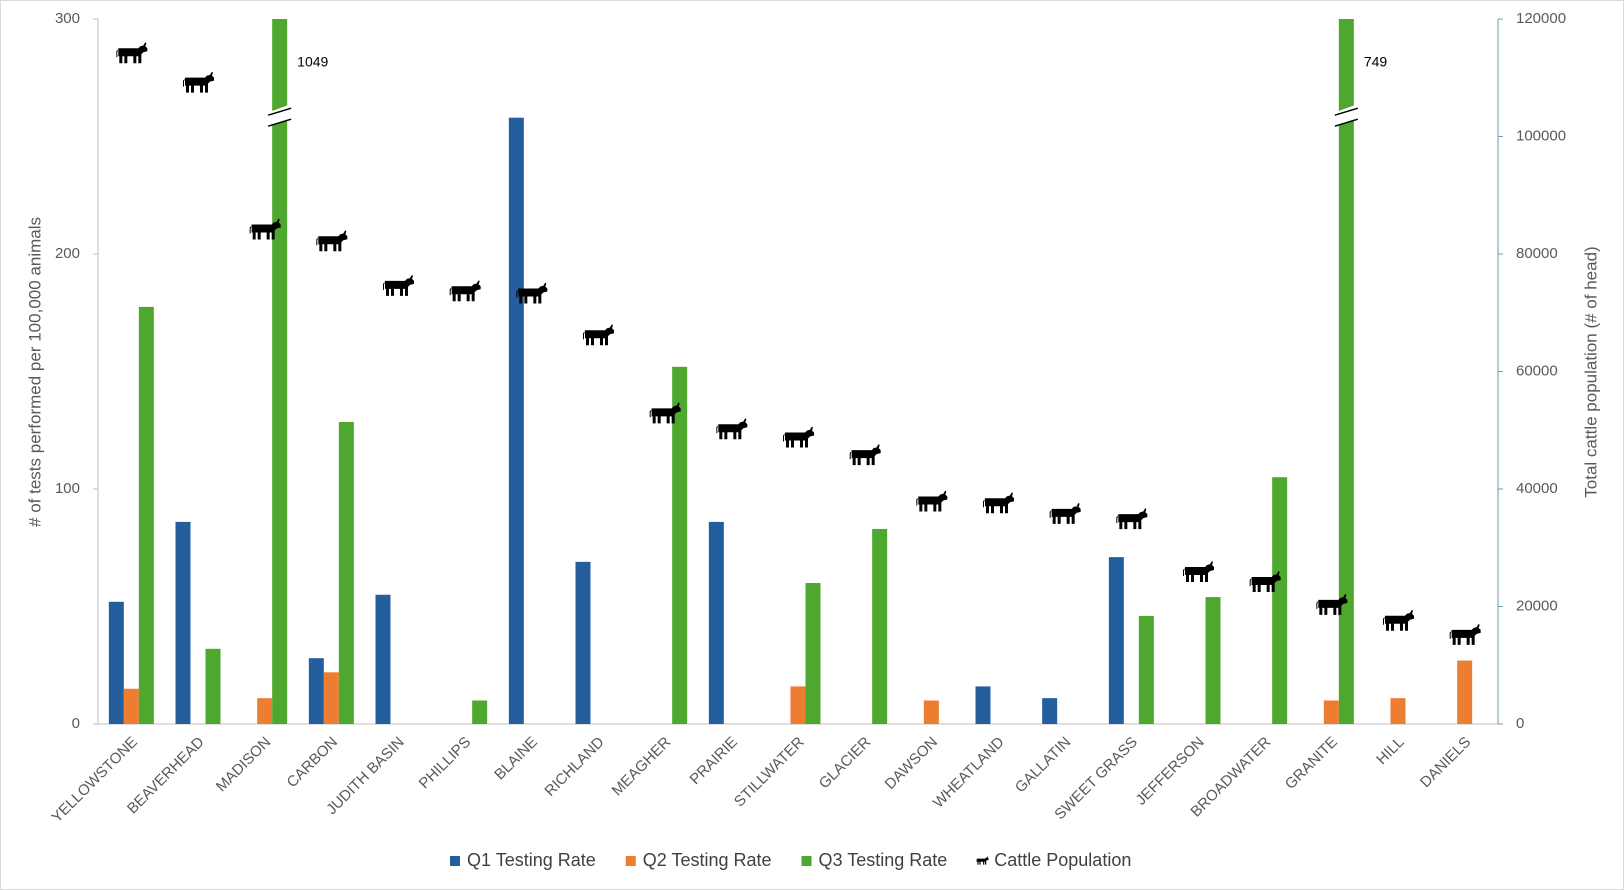 The image size is (1624, 890). What do you see at coordinates (1537, 605) in the screenshot?
I see `y2-tick-label: 20000` at bounding box center [1537, 605].